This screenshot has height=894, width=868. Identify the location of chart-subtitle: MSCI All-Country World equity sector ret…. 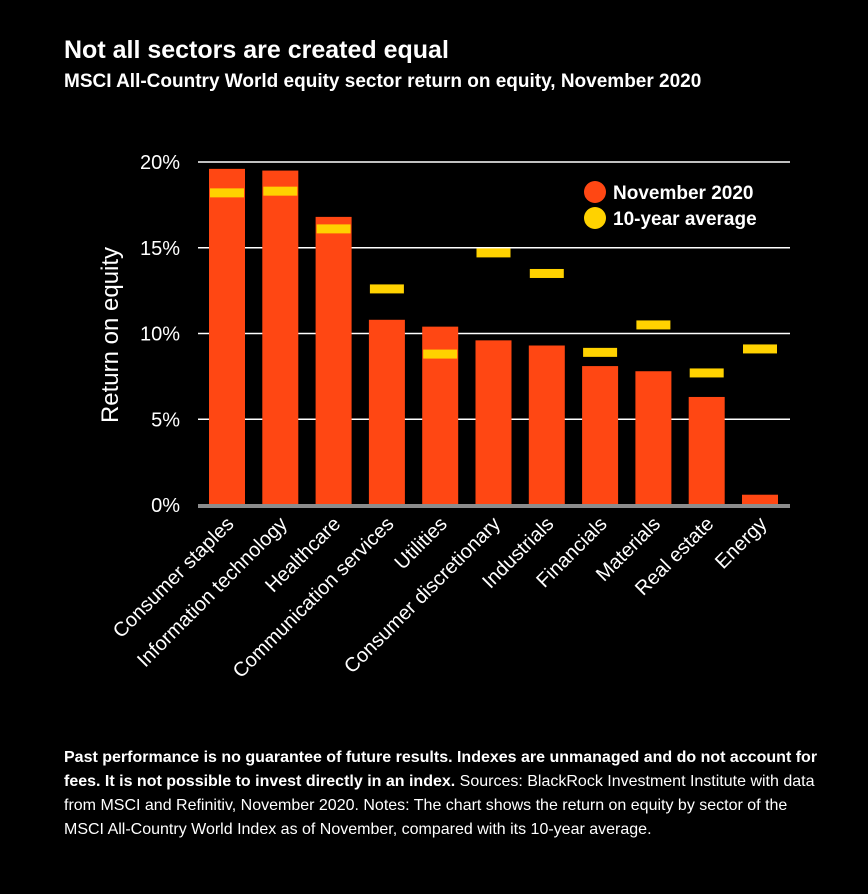
(383, 81).